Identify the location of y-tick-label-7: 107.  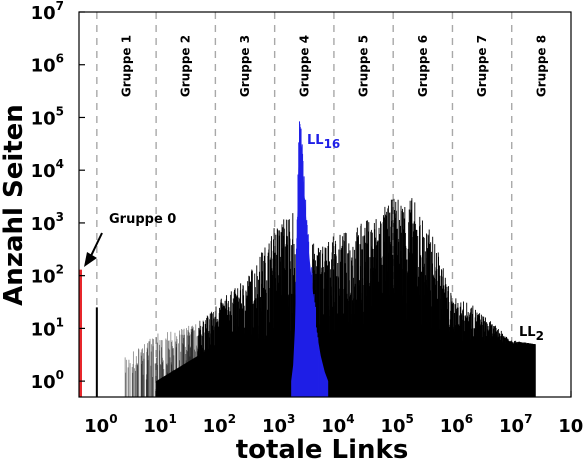
(47, 12).